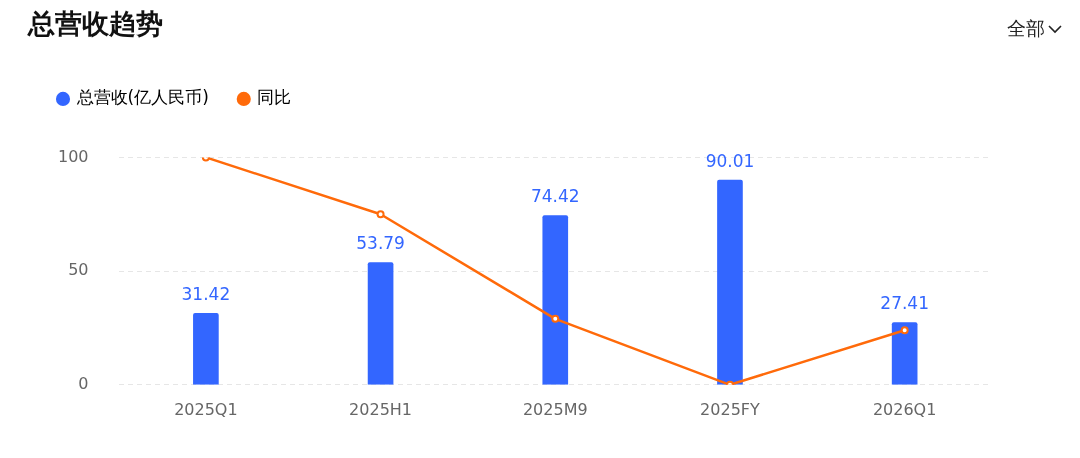 This screenshot has width=1080, height=458. Describe the element at coordinates (206, 409) in the screenshot. I see `x-tick-label: 2025Q1` at that location.